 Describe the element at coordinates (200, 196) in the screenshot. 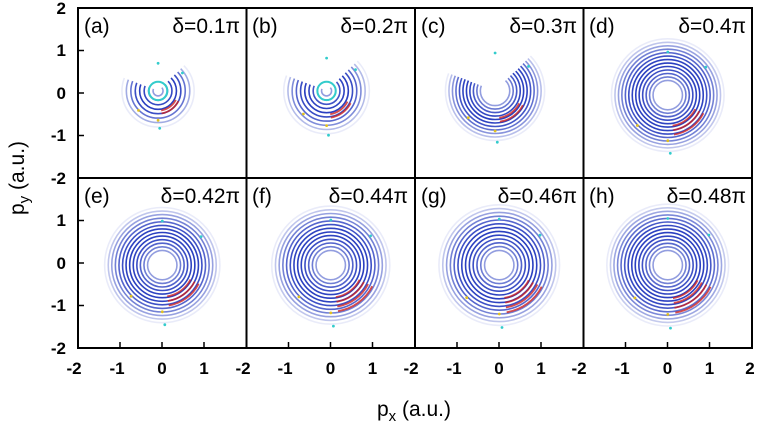

I see `delta-label-e: δ=0.42π` at that location.